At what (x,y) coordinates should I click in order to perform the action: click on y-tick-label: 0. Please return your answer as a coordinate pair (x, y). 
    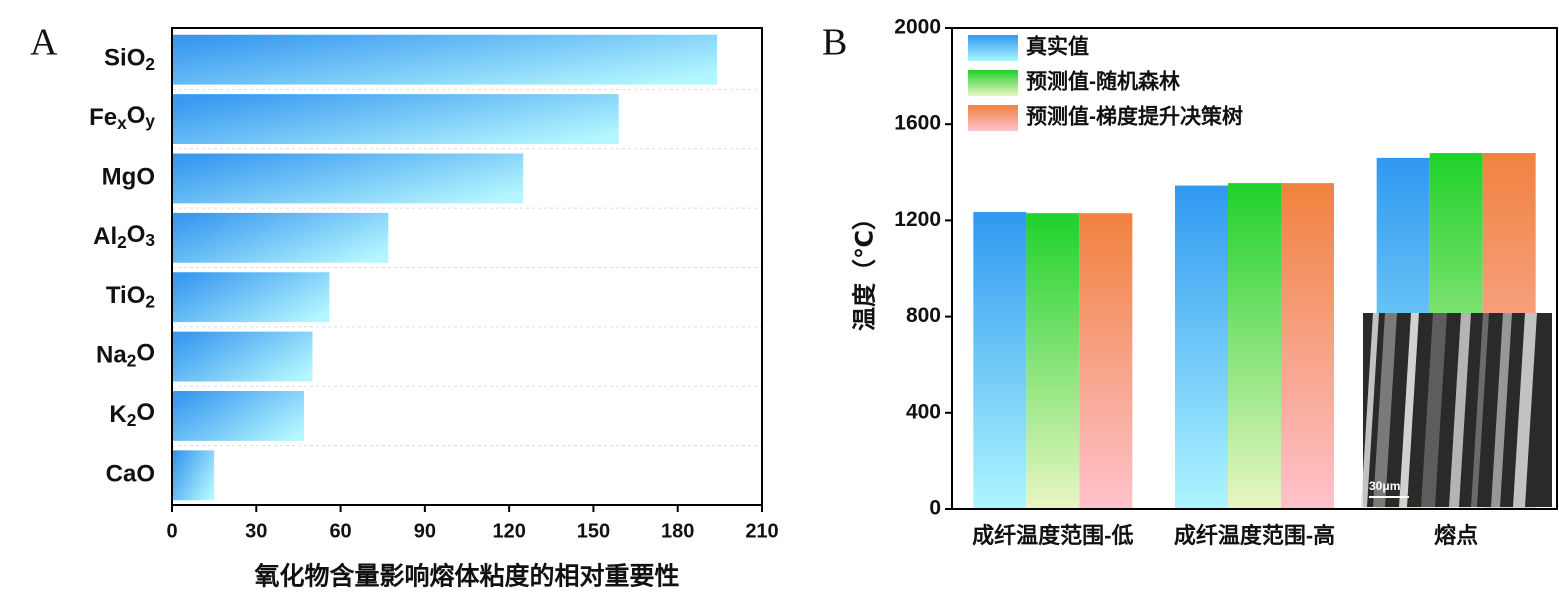
    Looking at the image, I should click on (935, 508).